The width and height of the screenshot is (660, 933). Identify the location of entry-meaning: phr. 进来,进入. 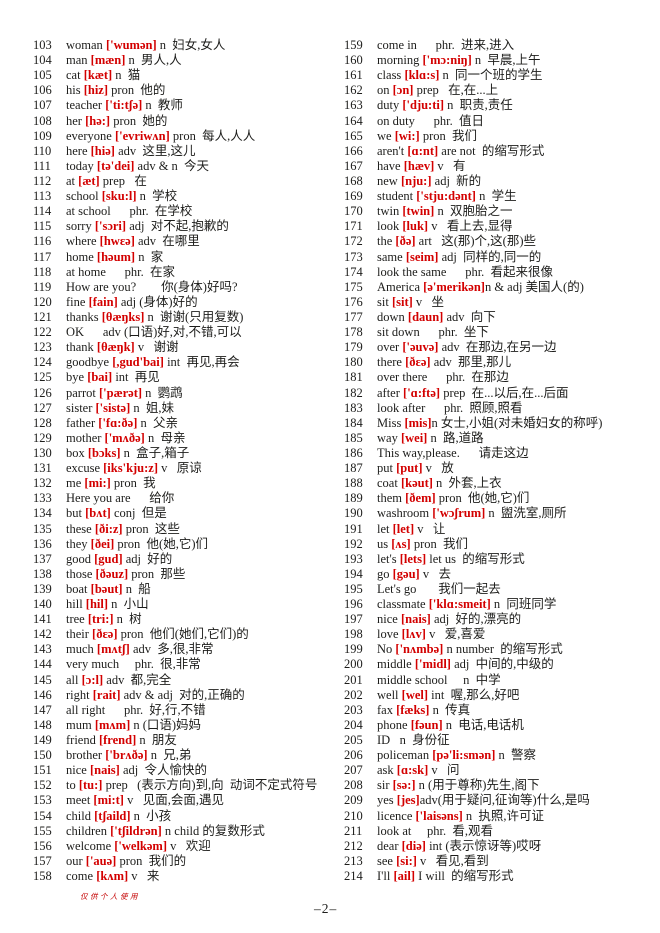
(465, 45).